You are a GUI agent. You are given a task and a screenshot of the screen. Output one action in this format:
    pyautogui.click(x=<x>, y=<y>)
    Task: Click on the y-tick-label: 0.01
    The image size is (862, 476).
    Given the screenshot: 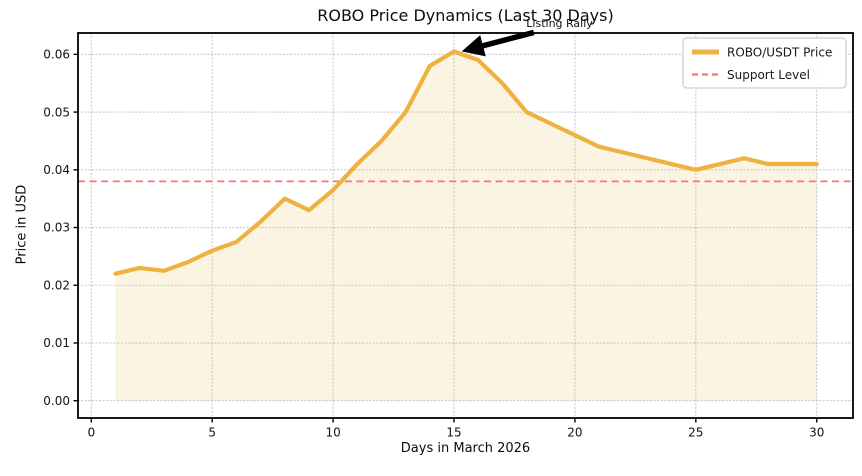 What is the action you would take?
    pyautogui.click(x=56, y=343)
    